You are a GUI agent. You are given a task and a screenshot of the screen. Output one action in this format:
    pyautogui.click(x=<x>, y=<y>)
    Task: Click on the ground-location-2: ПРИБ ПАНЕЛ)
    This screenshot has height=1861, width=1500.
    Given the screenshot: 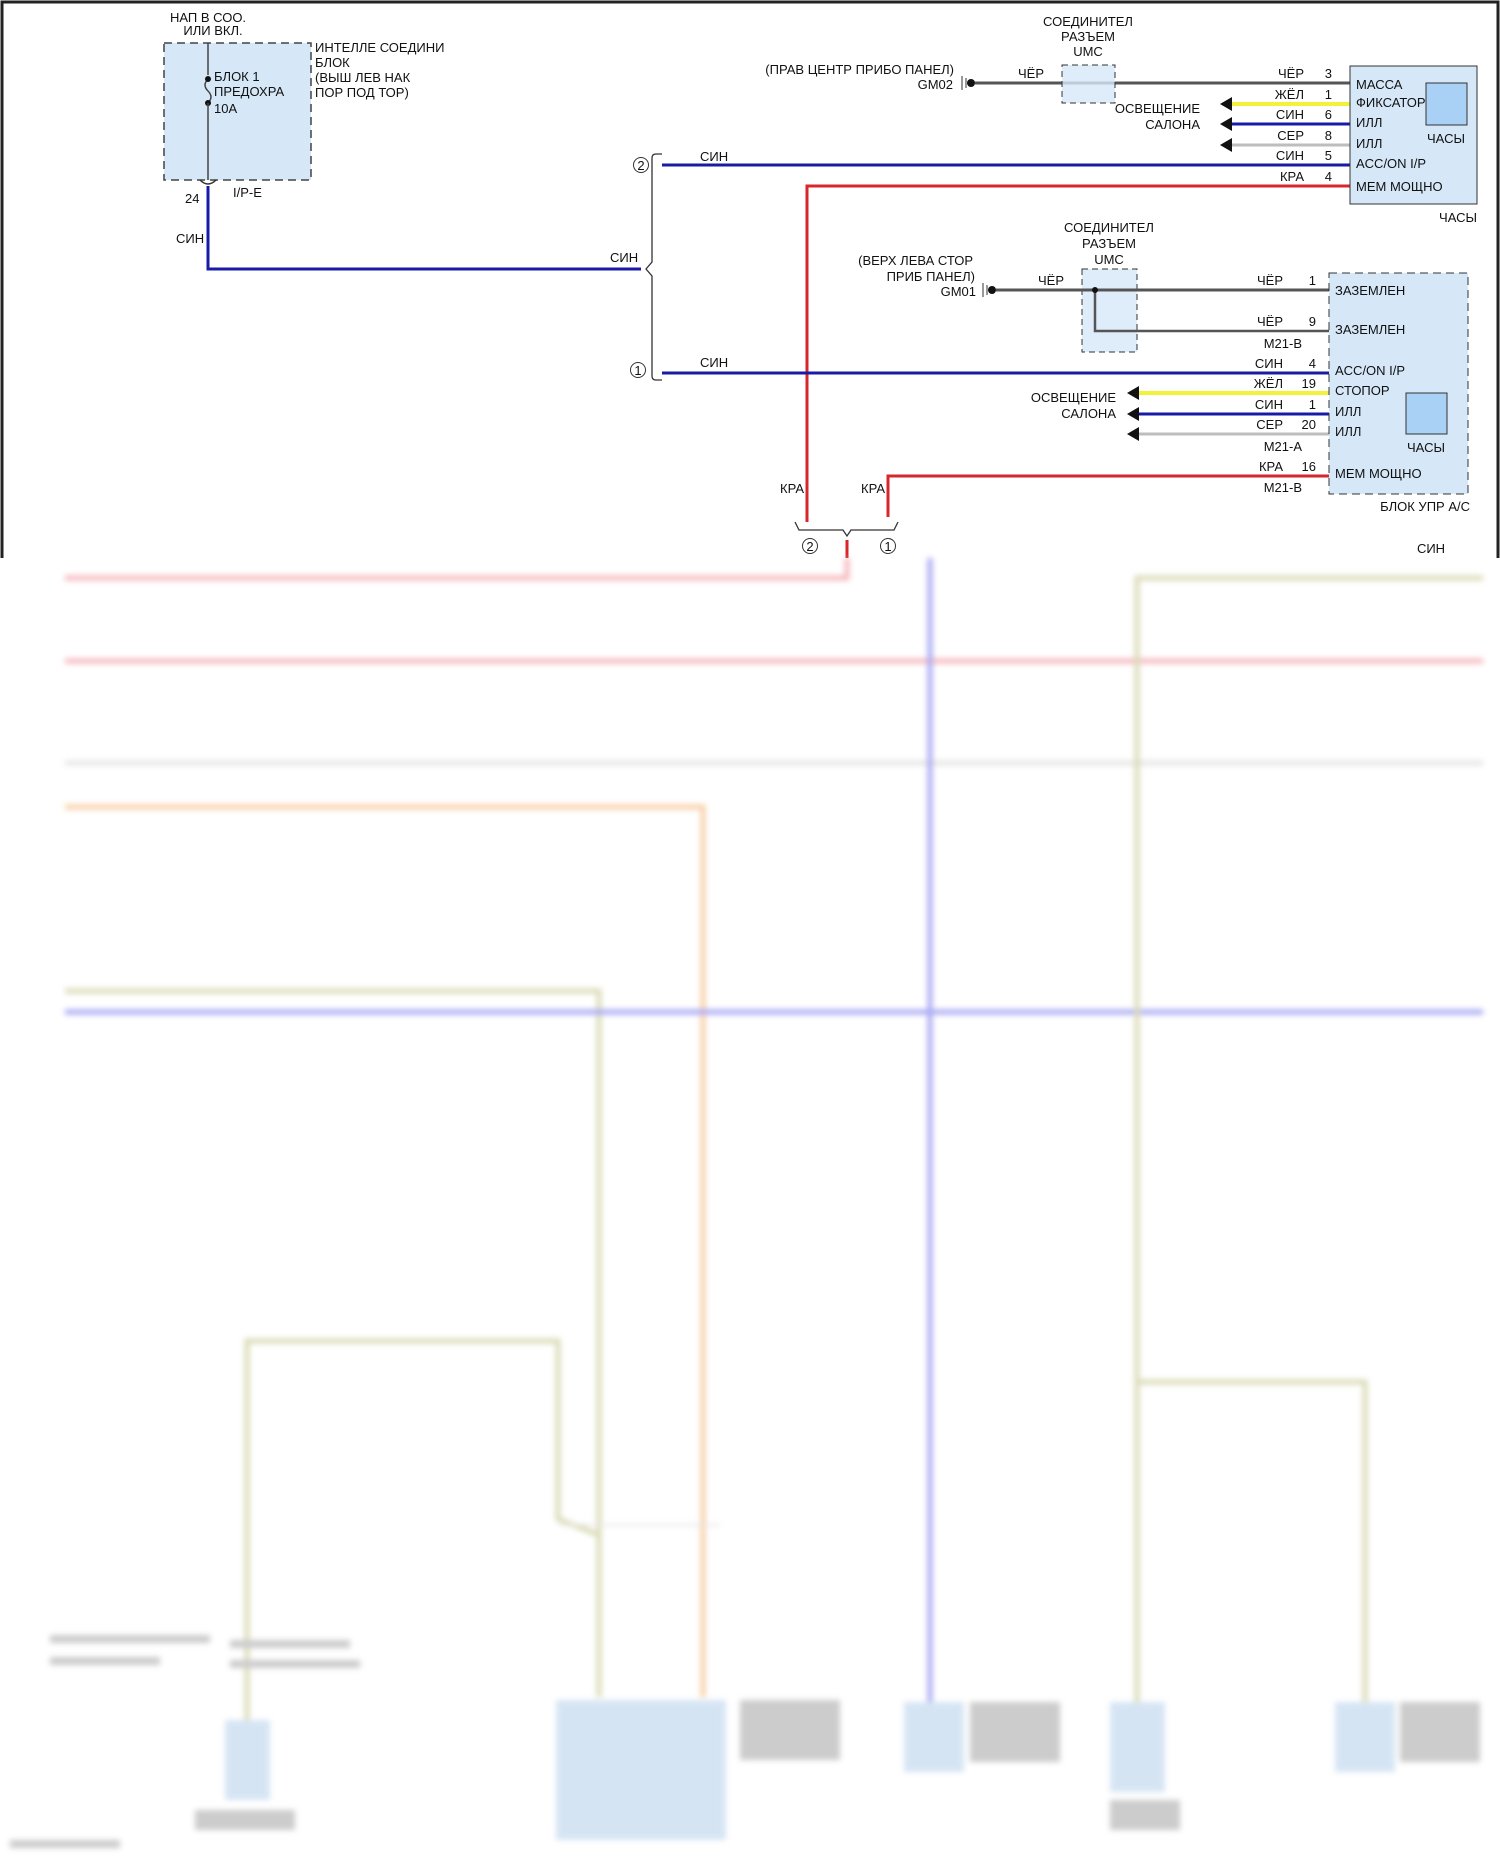 What is the action you would take?
    pyautogui.click(x=931, y=276)
    